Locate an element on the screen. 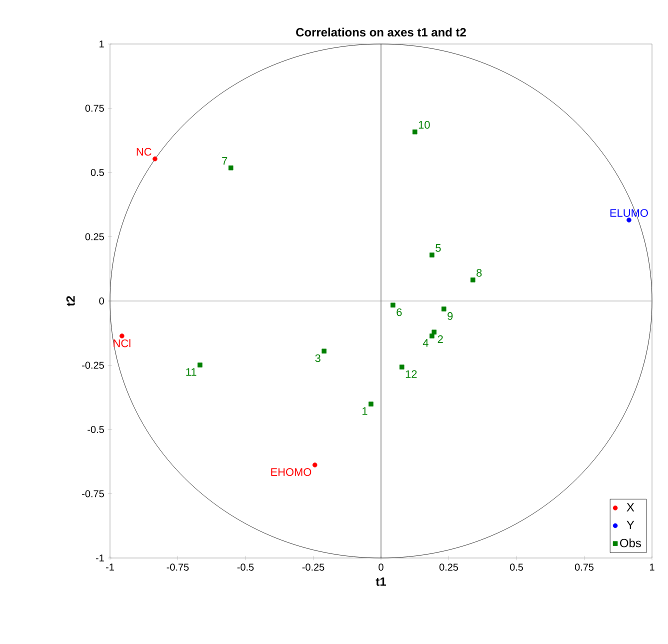 The height and width of the screenshot is (644, 668). y-tick-label: 0 is located at coordinates (101, 301).